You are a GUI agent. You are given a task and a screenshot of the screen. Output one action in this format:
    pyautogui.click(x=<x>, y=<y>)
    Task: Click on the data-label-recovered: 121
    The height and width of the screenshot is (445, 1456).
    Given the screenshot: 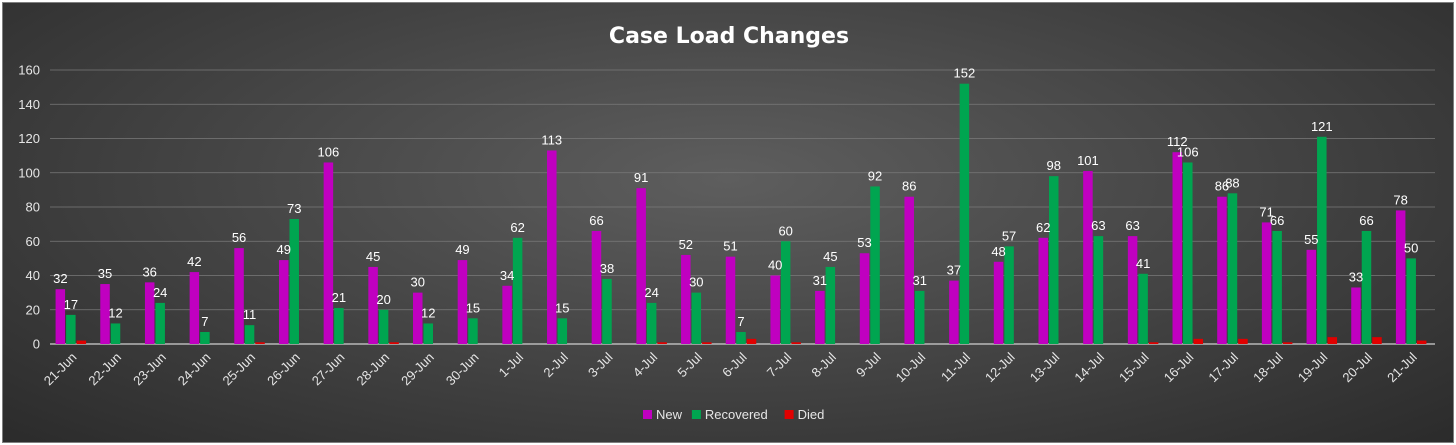 What is the action you would take?
    pyautogui.click(x=1322, y=126)
    